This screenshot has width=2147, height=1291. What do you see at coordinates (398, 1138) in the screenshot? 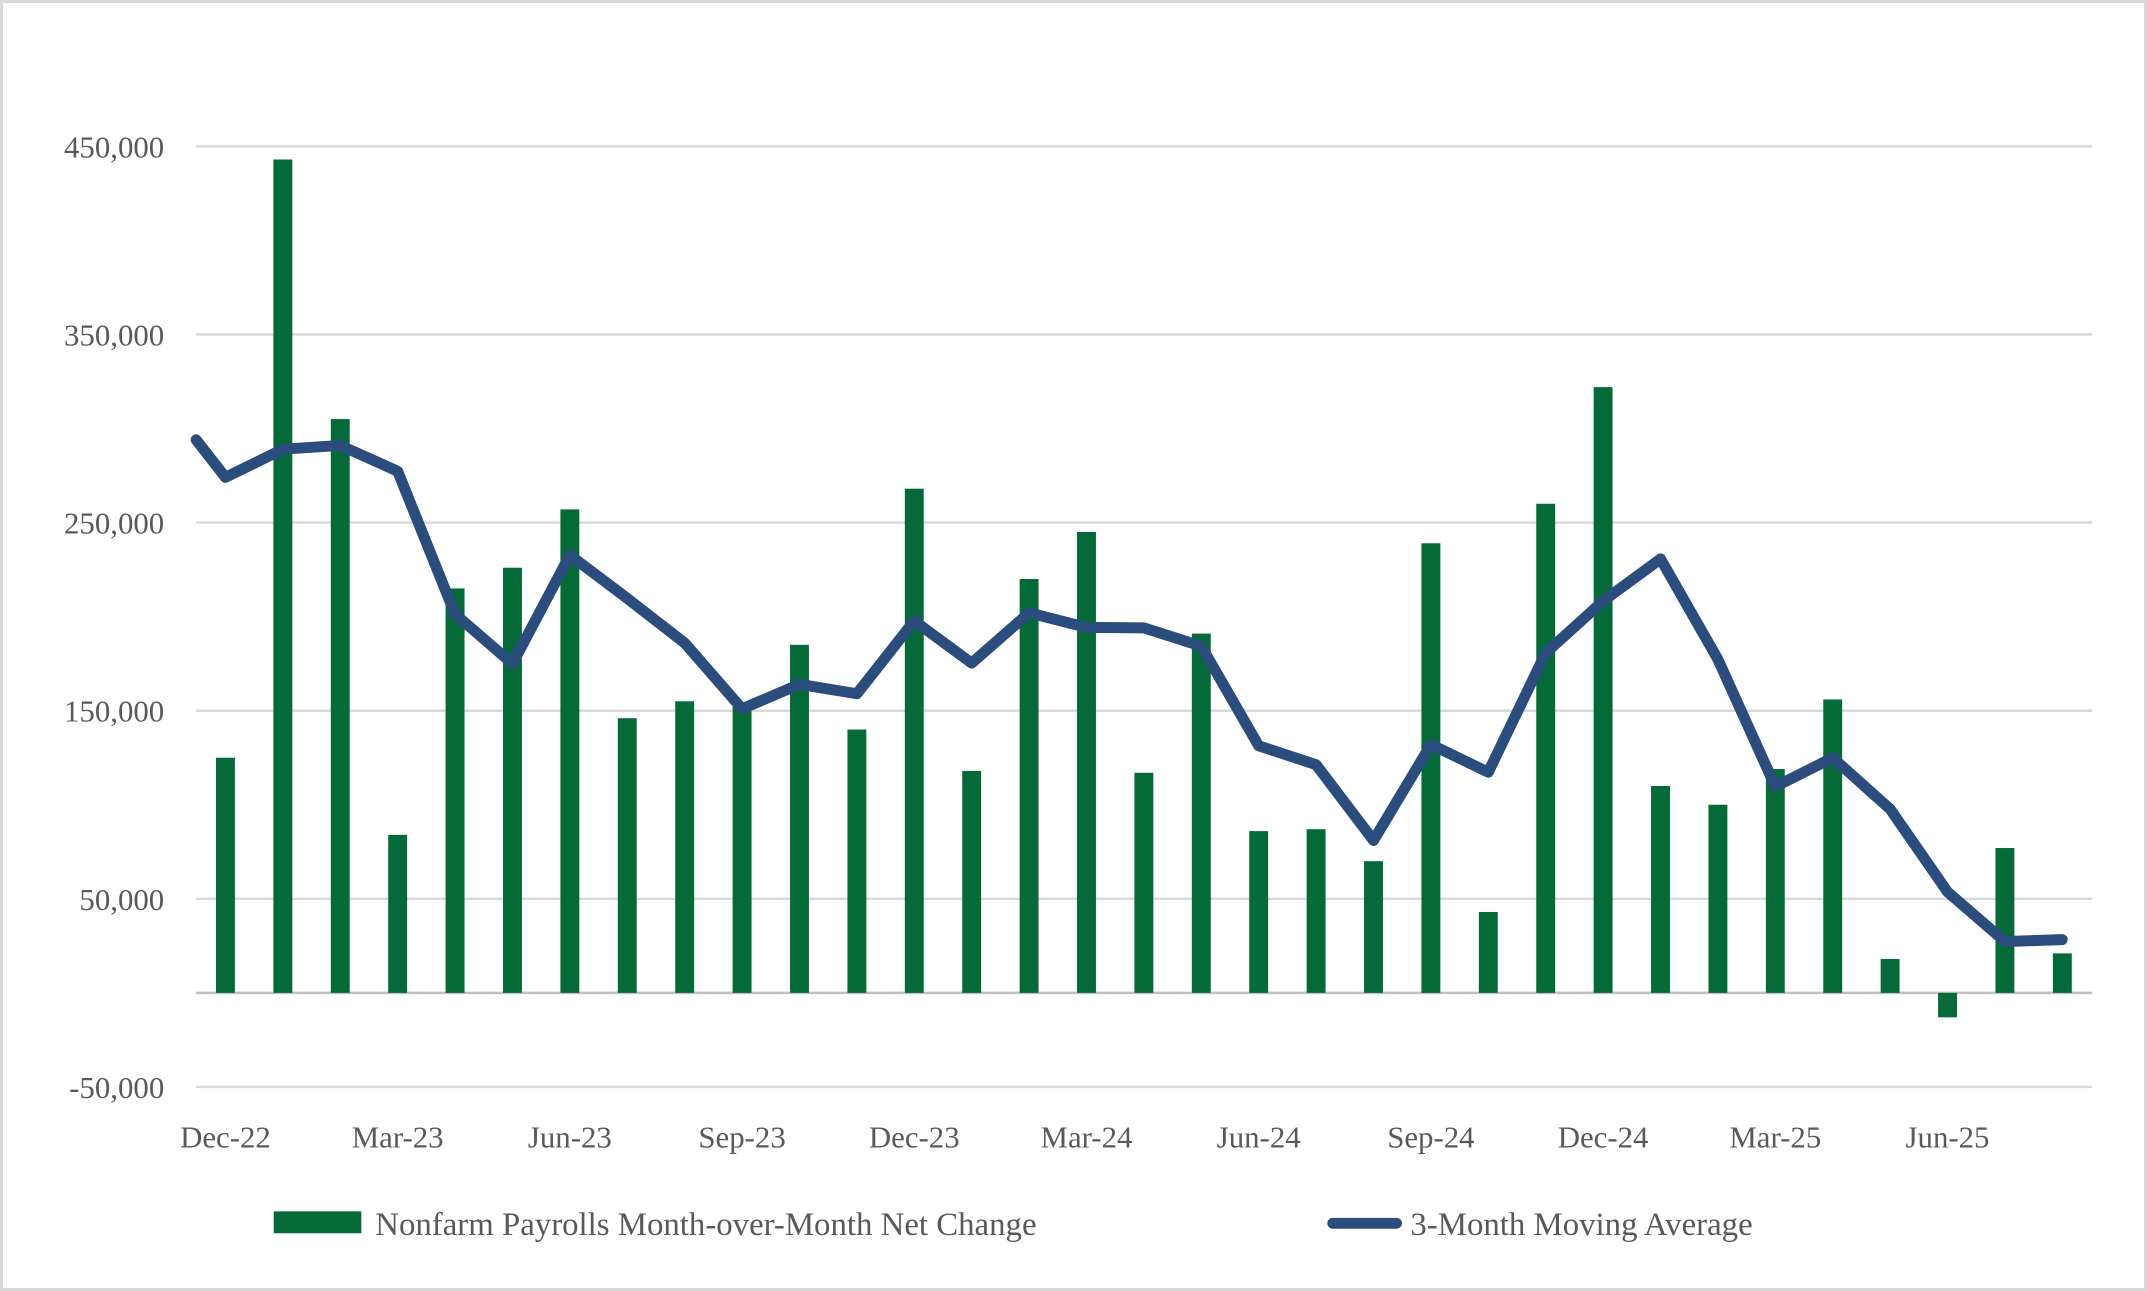
I see `x-tick-label: Mar-23` at bounding box center [398, 1138].